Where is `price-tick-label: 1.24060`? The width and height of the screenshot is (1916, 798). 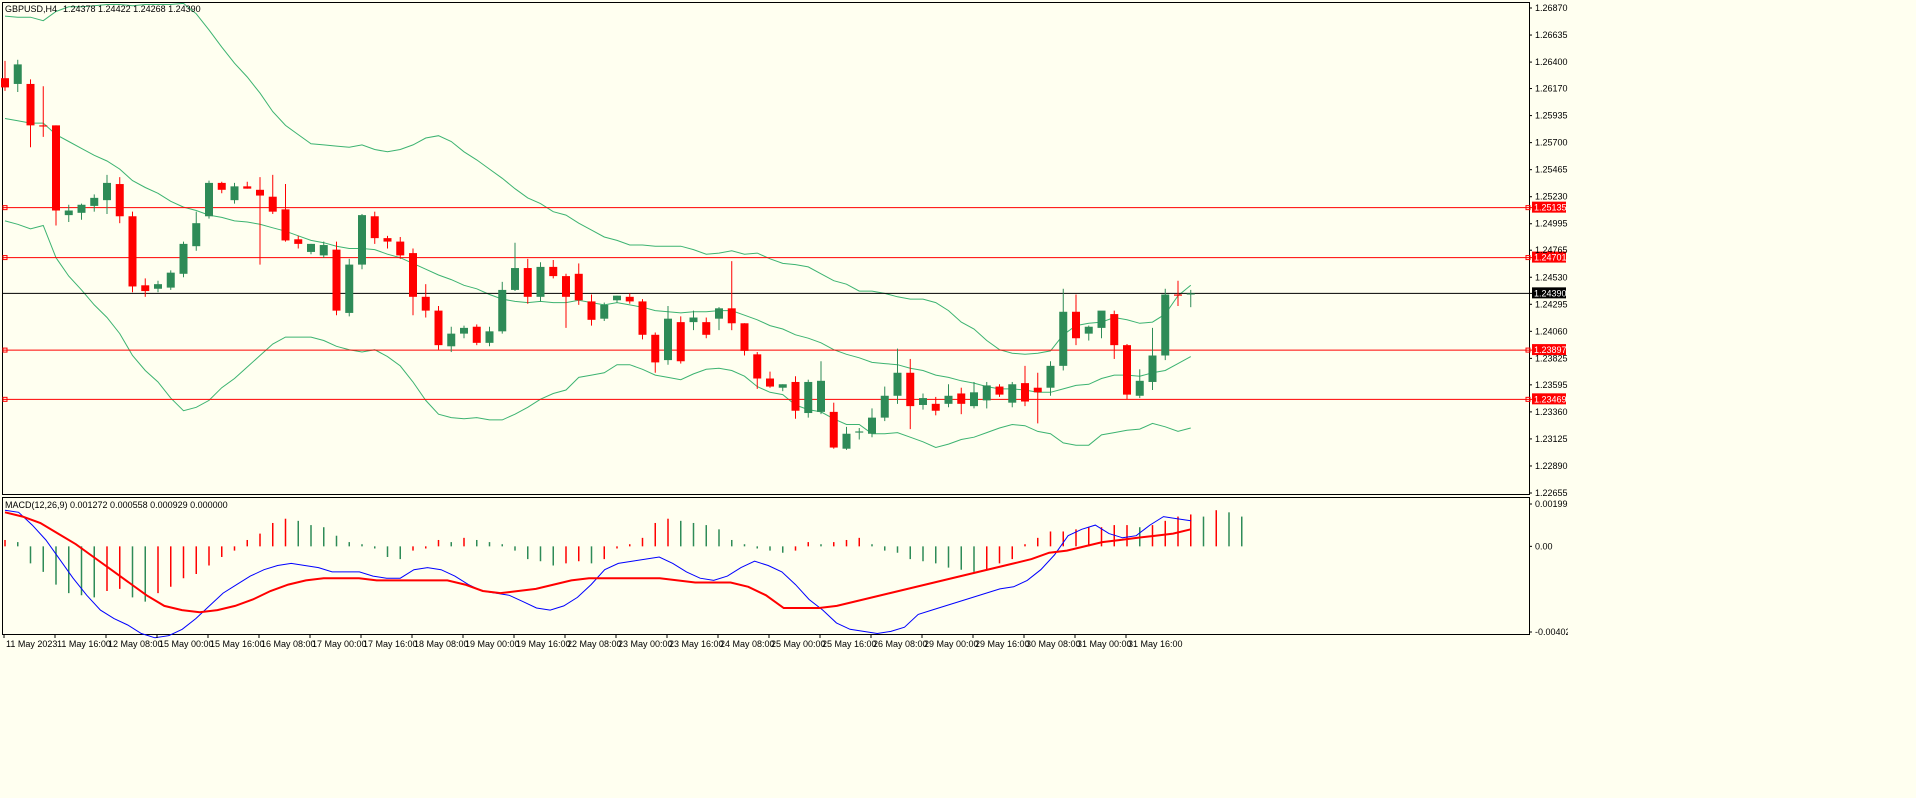
price-tick-label: 1.24060 is located at coordinates (1551, 331).